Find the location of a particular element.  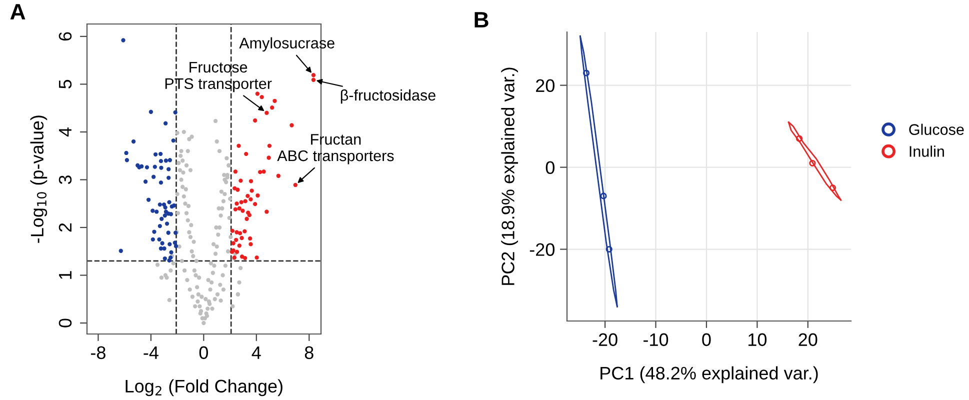

x-tick-label: 8 is located at coordinates (309, 353).